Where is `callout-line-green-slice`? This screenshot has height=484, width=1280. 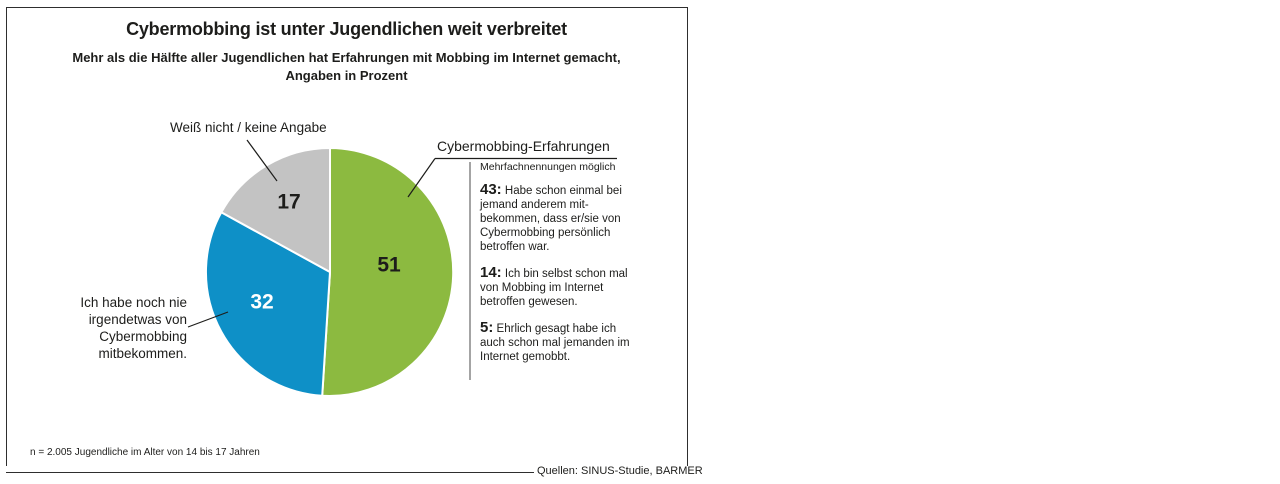
callout-line-green-slice is located at coordinates (421, 178).